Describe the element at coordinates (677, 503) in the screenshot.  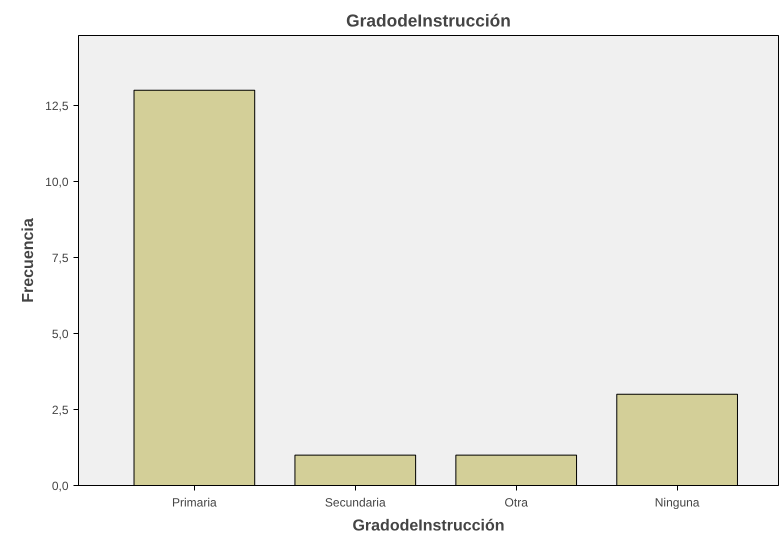
I see `x-tick-label: Ninguna` at that location.